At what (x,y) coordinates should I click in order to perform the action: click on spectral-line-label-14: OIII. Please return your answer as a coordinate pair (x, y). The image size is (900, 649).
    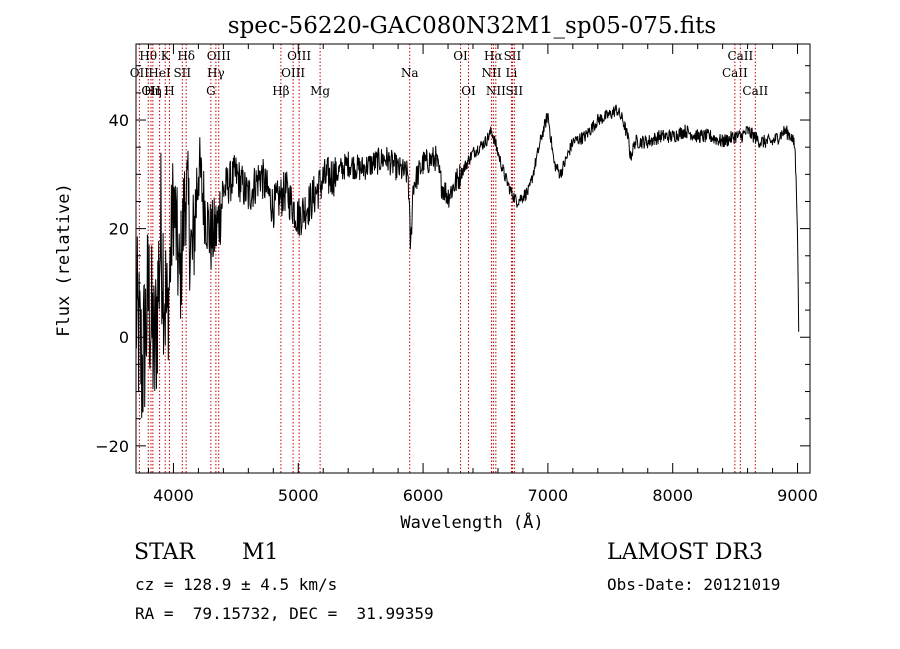
    Looking at the image, I should click on (299, 56).